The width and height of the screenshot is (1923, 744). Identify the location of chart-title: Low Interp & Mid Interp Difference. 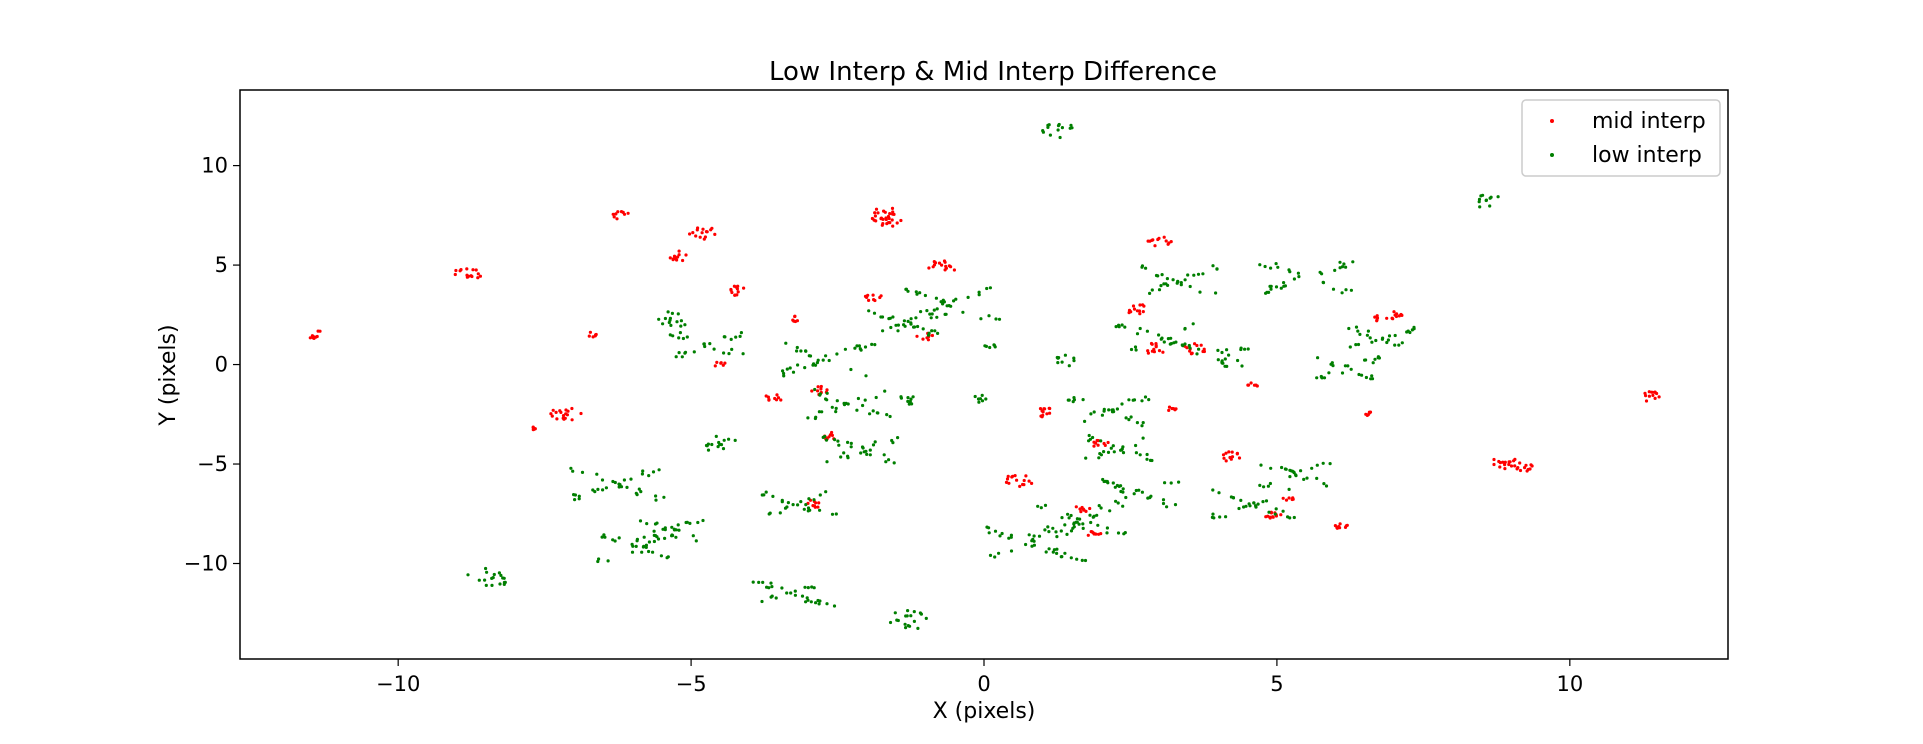
(993, 72).